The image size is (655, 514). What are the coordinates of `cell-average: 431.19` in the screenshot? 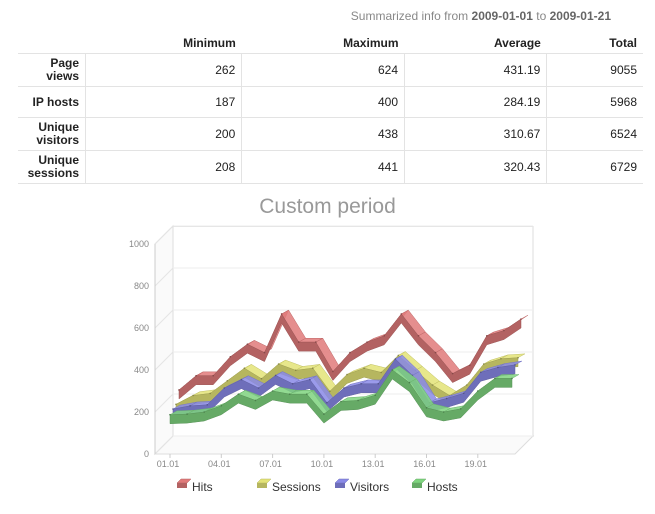 It's located at (475, 70).